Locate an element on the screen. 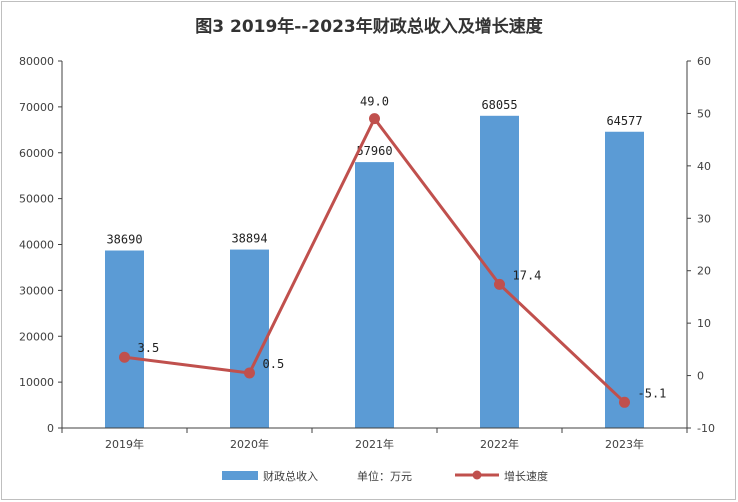 The image size is (738, 502). line-label-4: -5.1 is located at coordinates (652, 393).